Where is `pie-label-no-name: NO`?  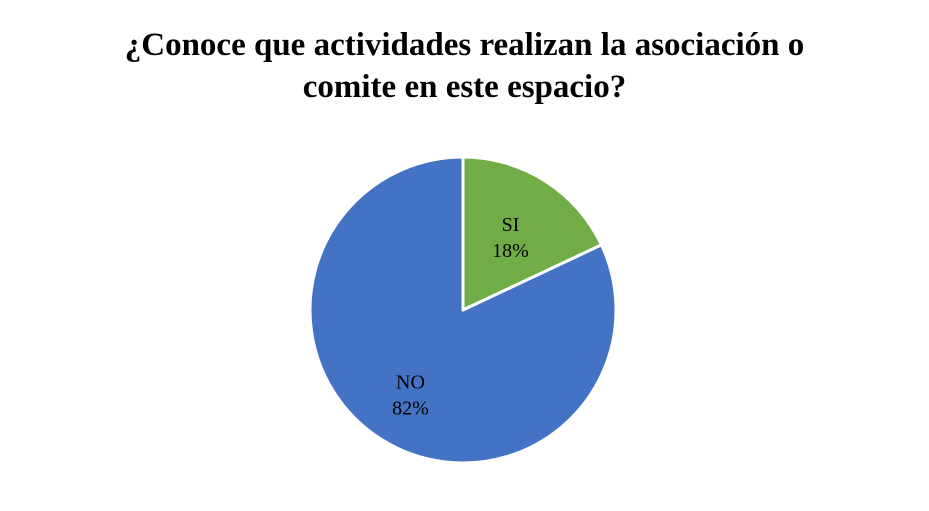
pie-label-no-name: NO is located at coordinates (410, 383).